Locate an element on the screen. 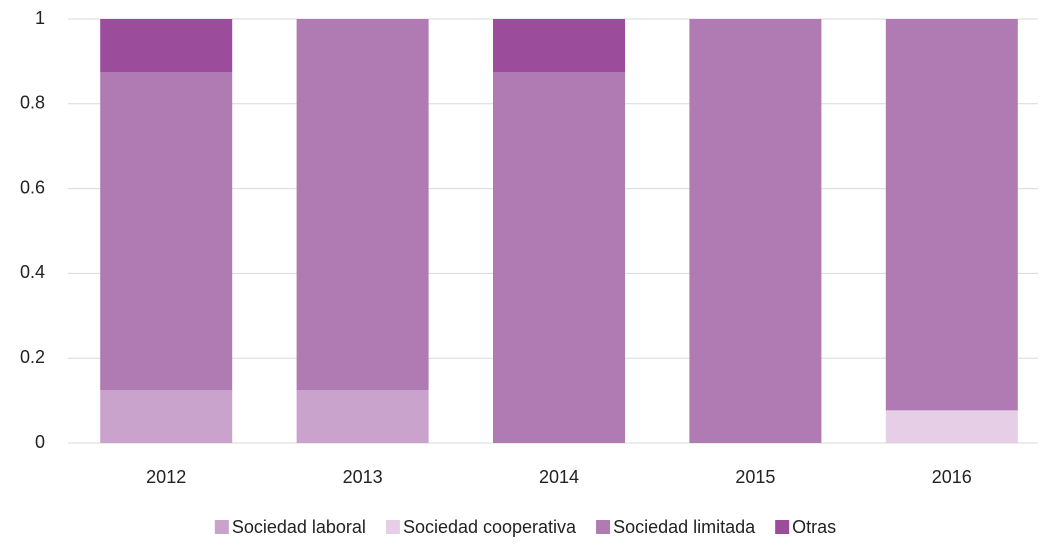 The image size is (1051, 548). y-tick-label: 0.4 is located at coordinates (32, 272).